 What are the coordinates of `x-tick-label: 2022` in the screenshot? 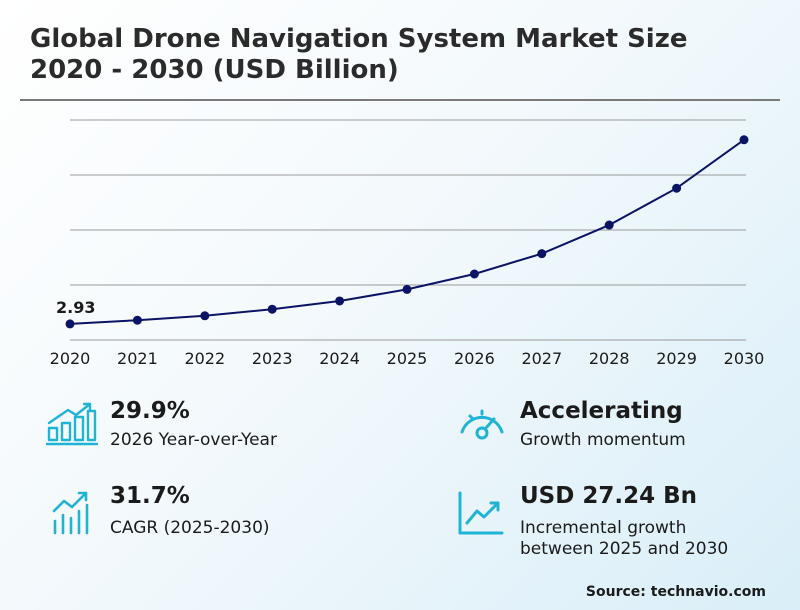 It's located at (204, 358).